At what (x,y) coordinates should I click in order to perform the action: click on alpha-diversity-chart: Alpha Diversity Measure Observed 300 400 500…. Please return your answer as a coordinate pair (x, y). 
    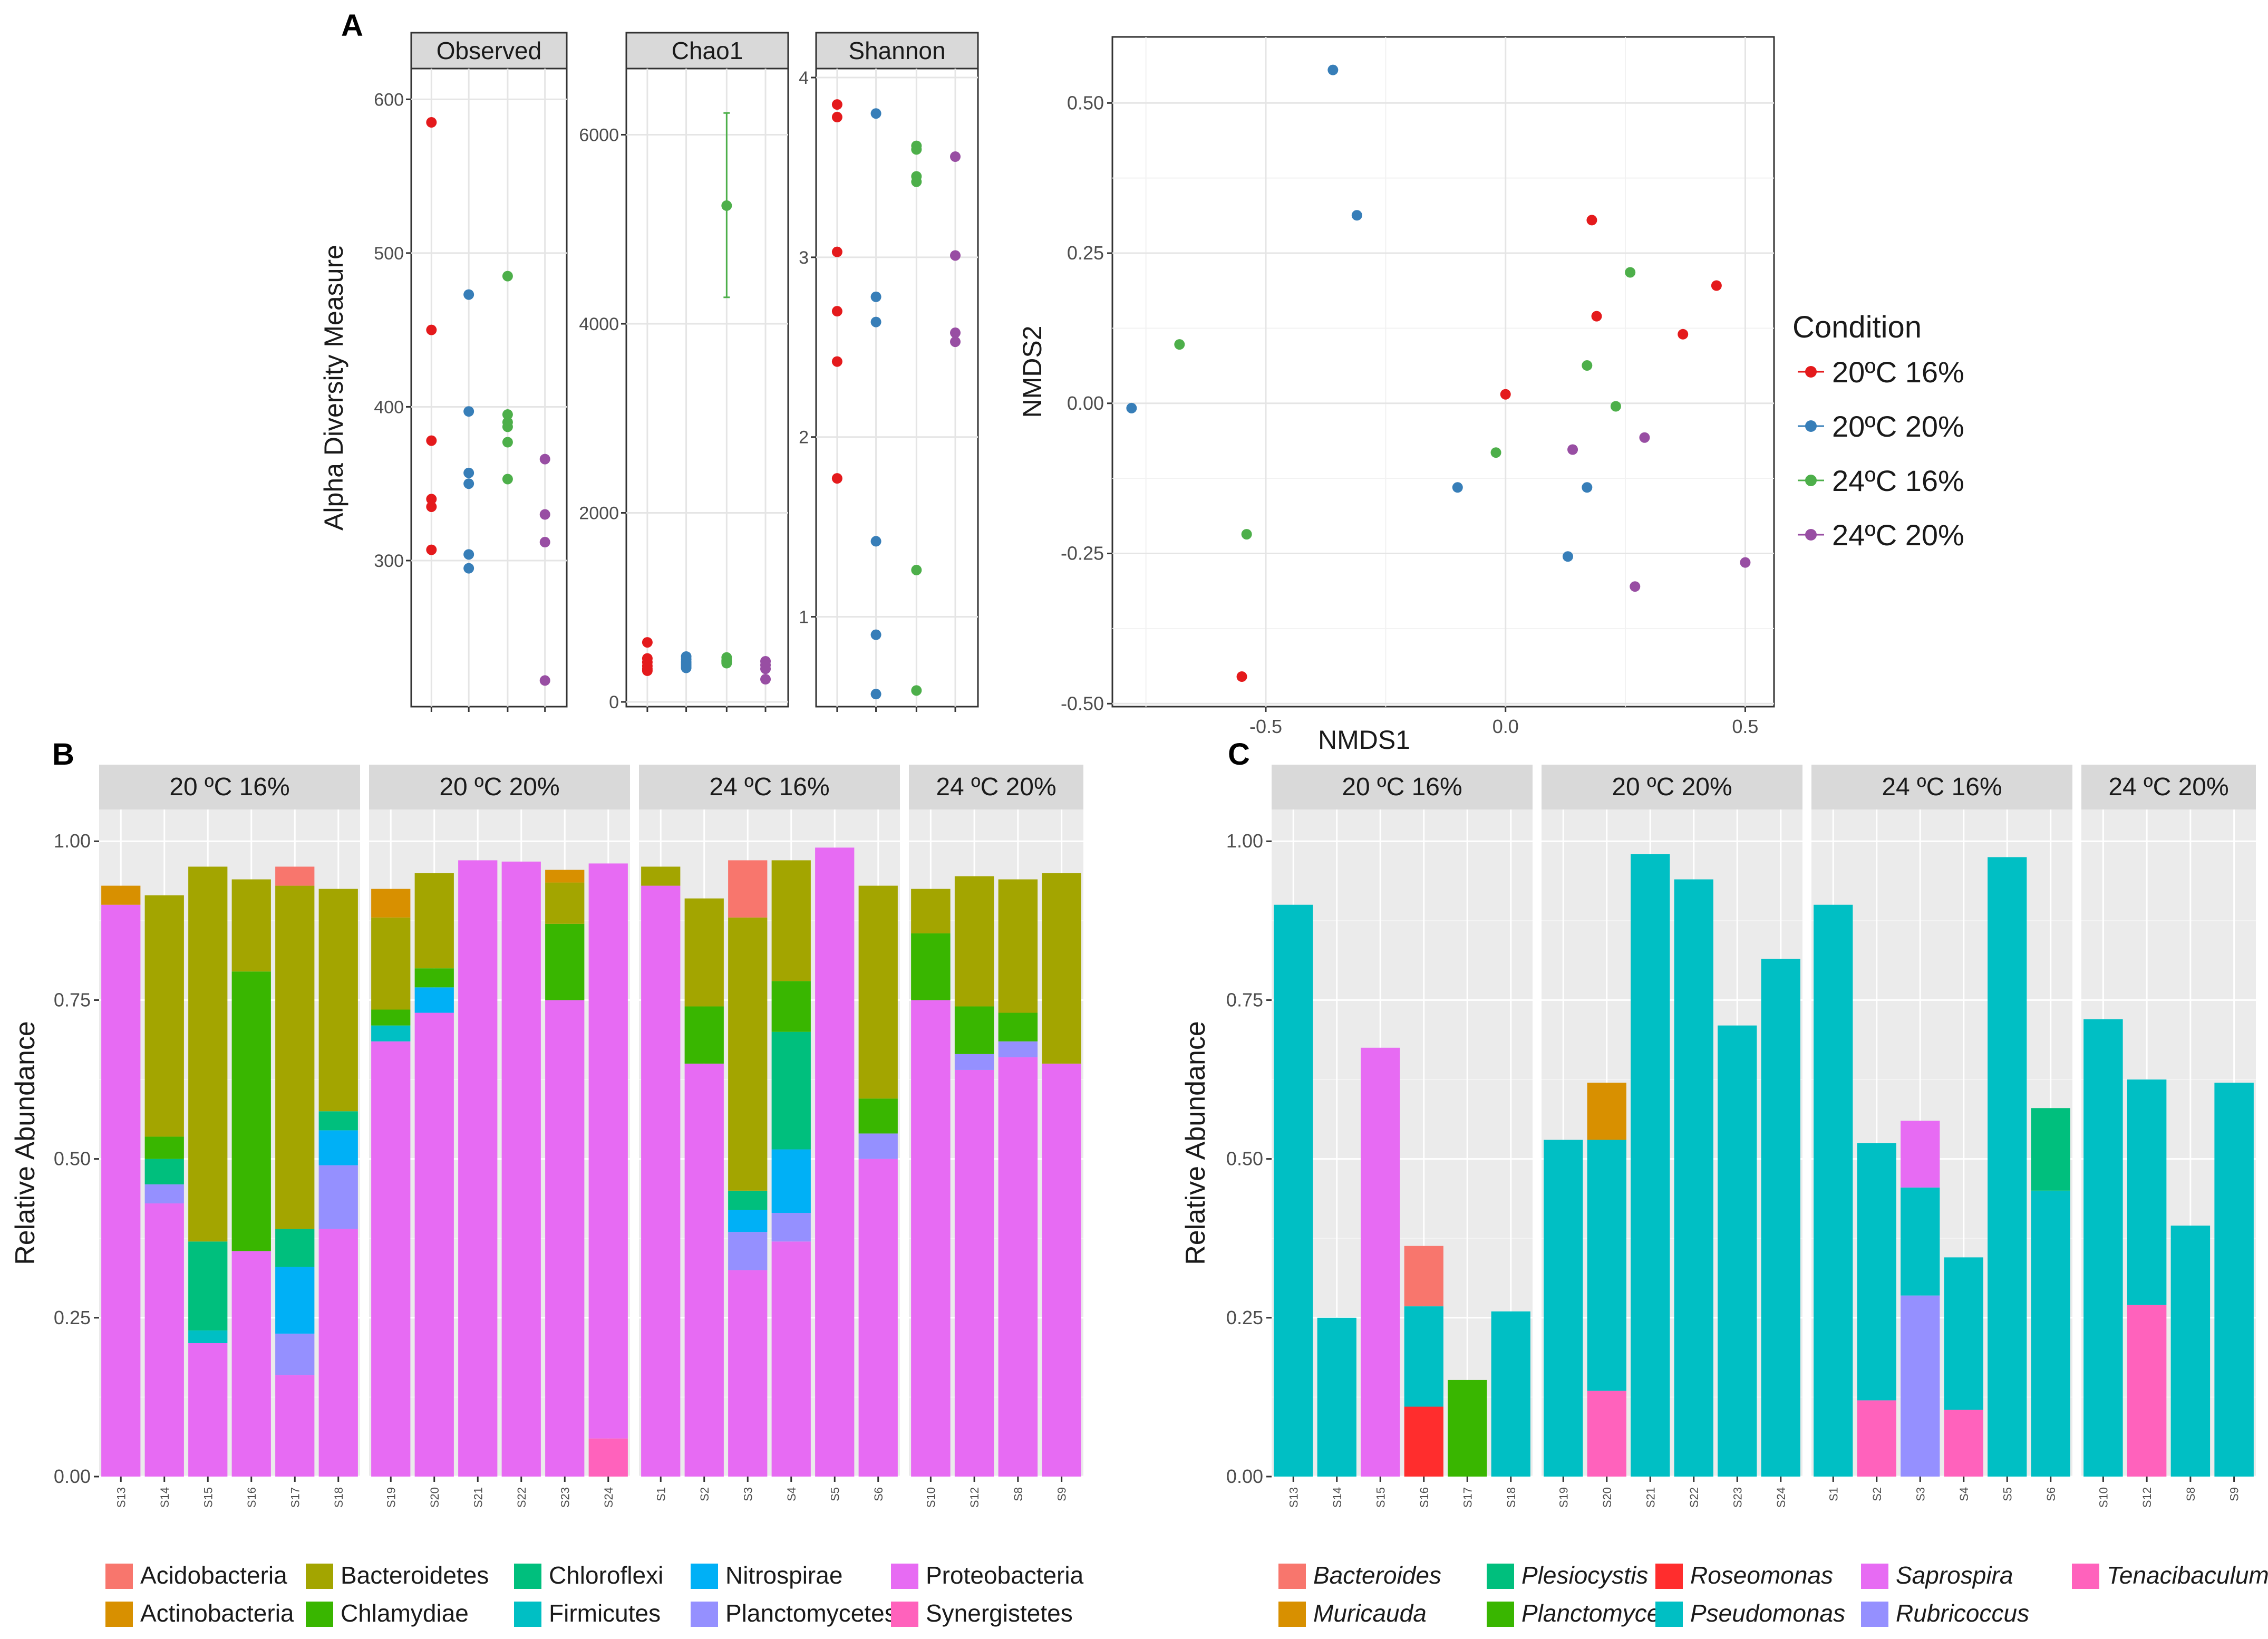
    Looking at the image, I should click on (649, 372).